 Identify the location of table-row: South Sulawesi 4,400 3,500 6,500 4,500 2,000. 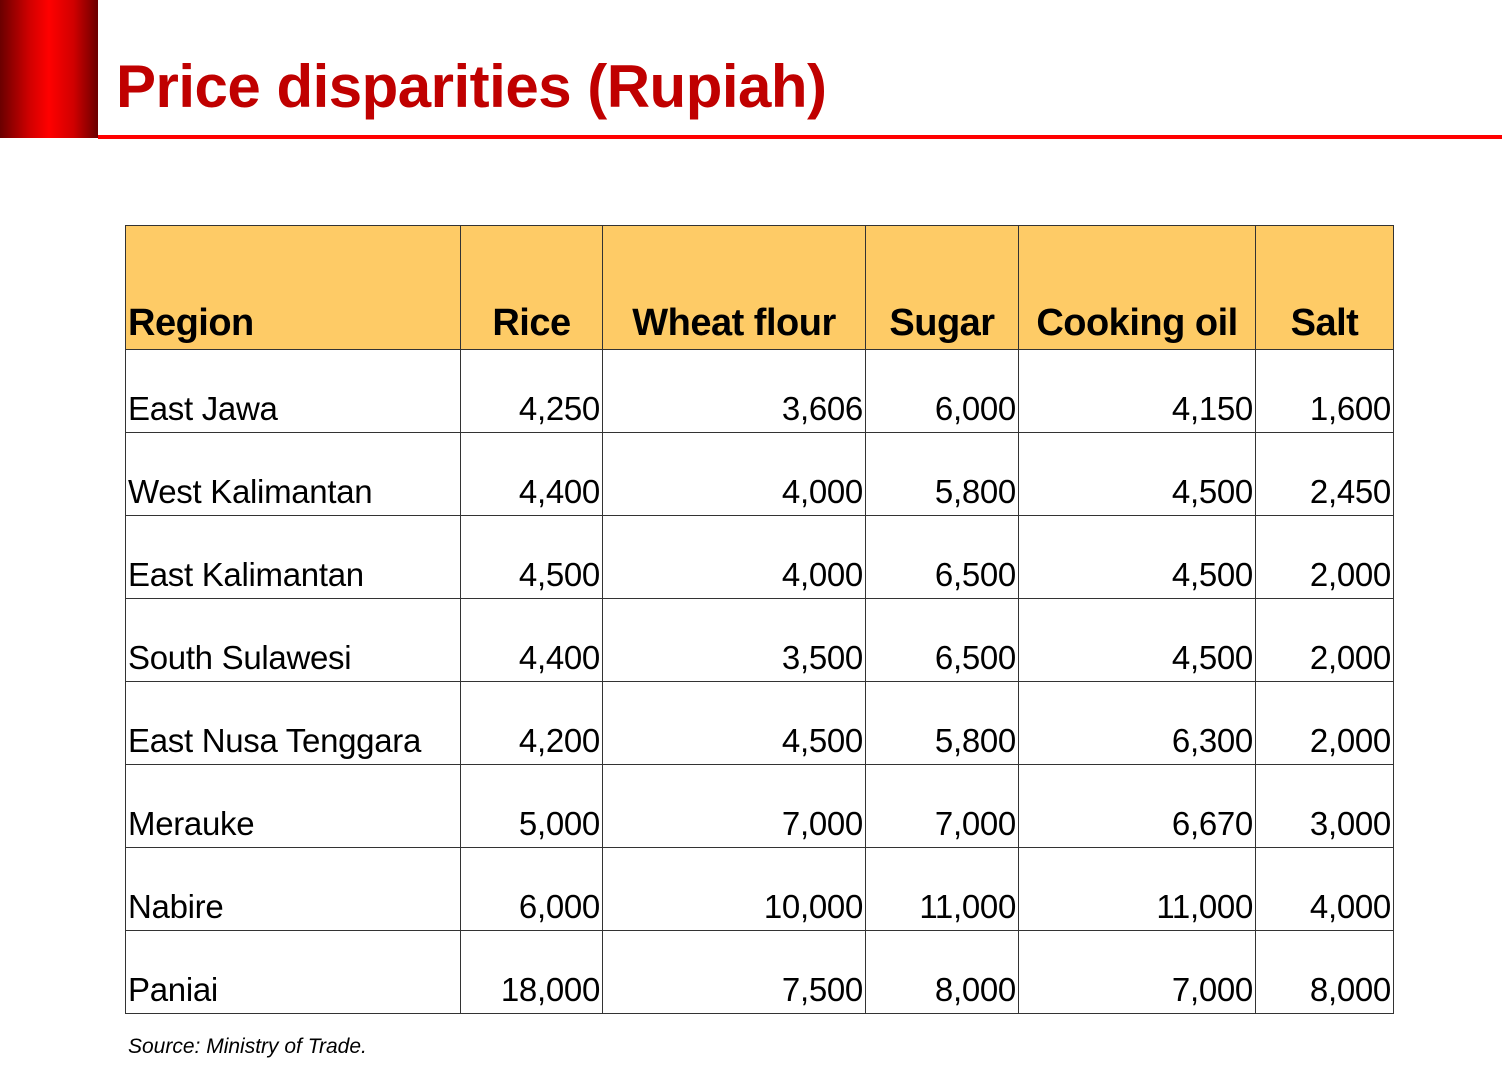
(759, 640).